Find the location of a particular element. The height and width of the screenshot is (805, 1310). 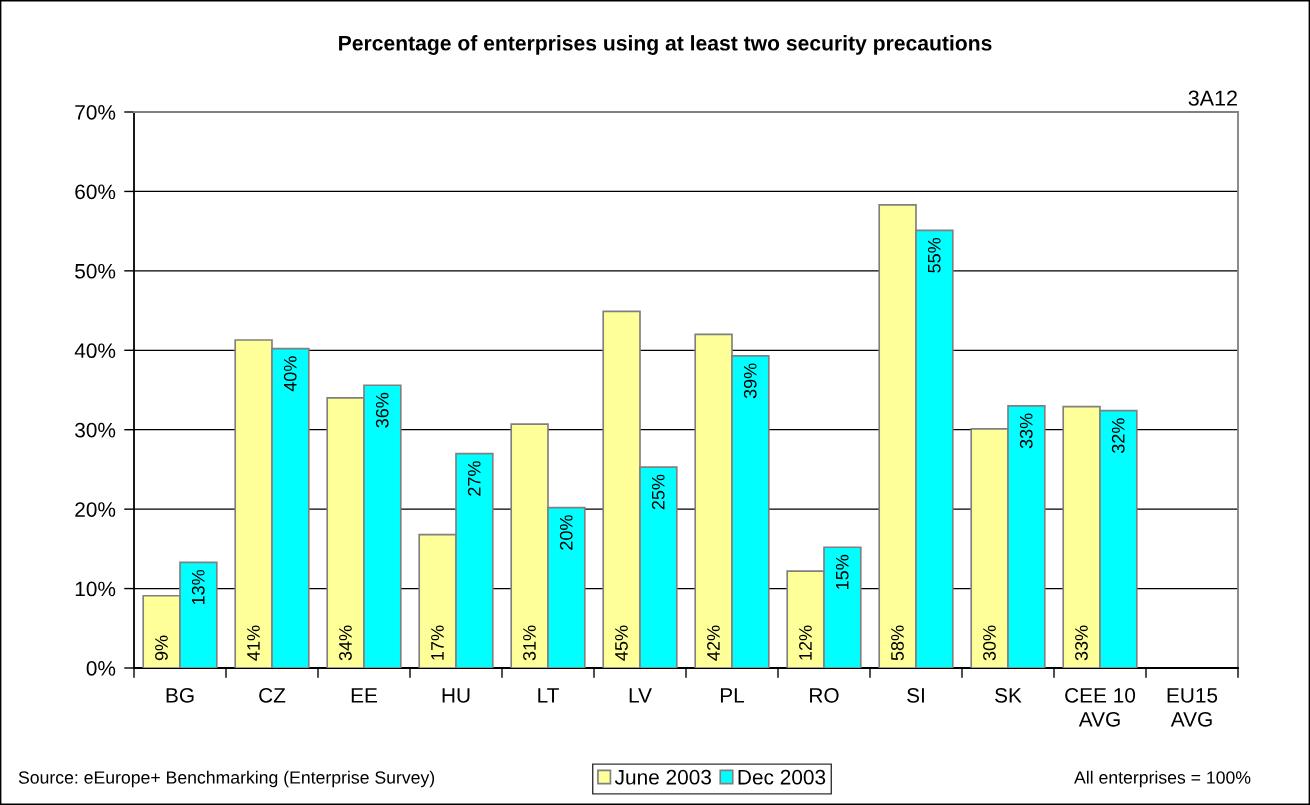

data-label: 34% is located at coordinates (345, 643).